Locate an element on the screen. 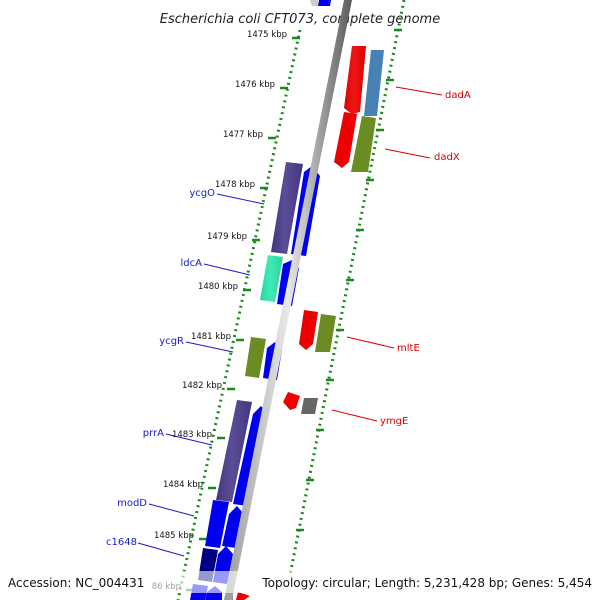 This screenshot has width=600, height=600. kbp-label: 1482 kbp is located at coordinates (202, 386).